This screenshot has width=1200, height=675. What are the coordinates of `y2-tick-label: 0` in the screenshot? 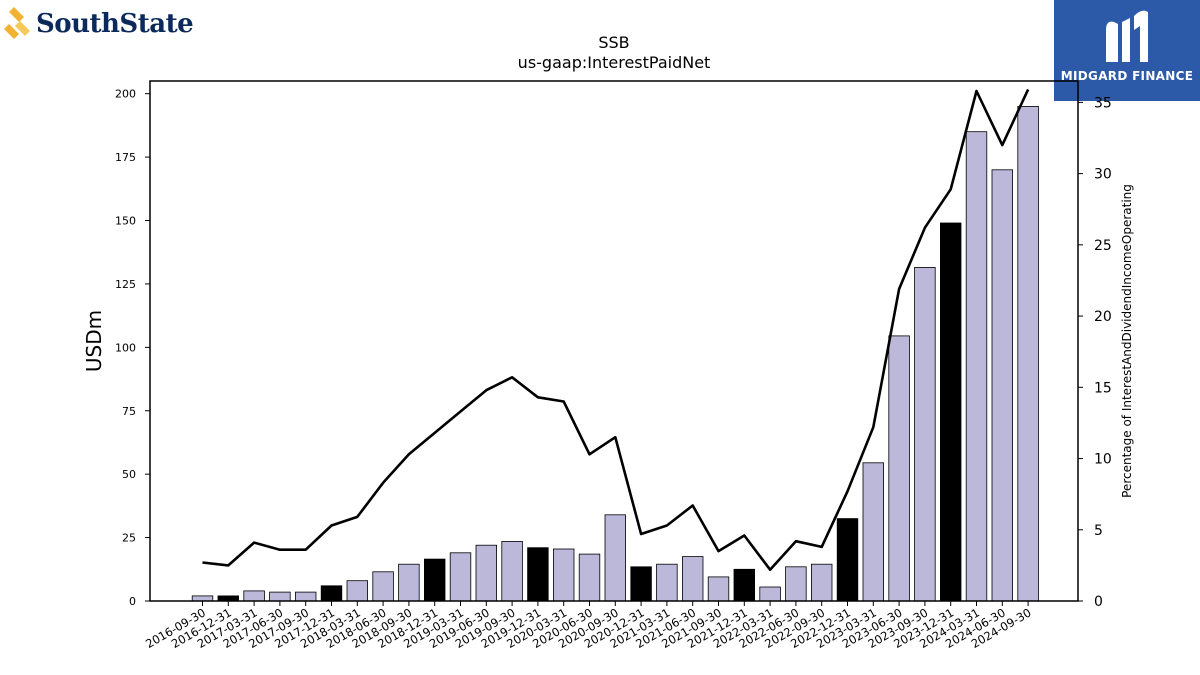 It's located at (1098, 602).